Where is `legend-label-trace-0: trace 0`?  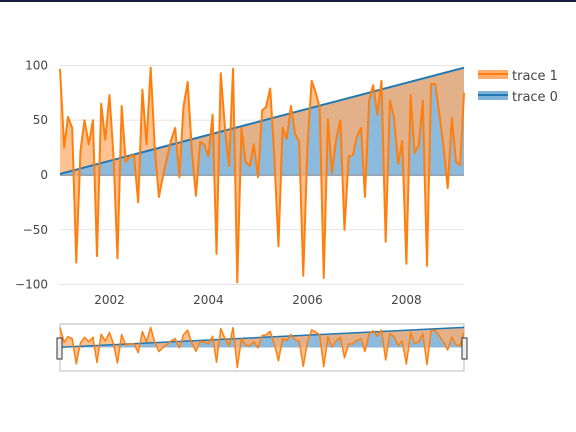 legend-label-trace-0: trace 0 is located at coordinates (535, 97).